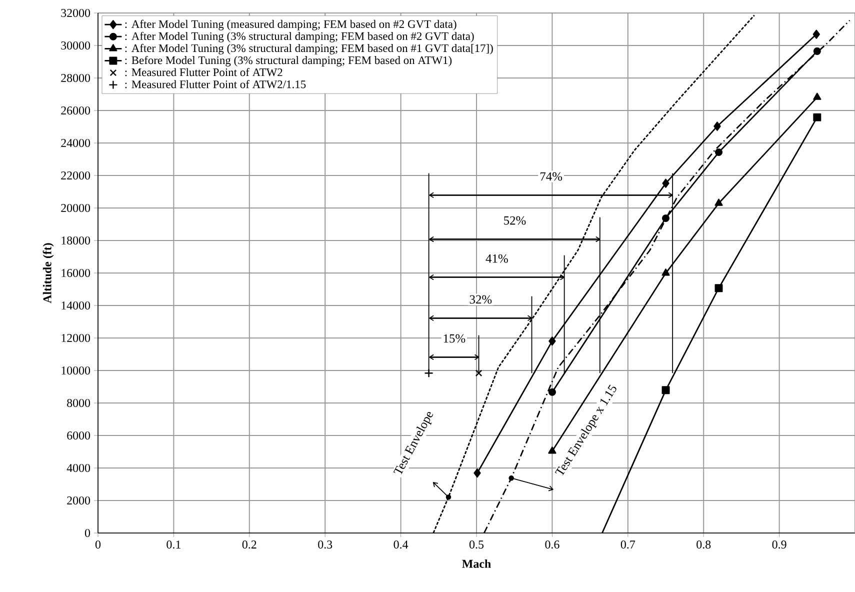  What do you see at coordinates (87, 533) in the screenshot?
I see `y-tick-label: 0` at bounding box center [87, 533].